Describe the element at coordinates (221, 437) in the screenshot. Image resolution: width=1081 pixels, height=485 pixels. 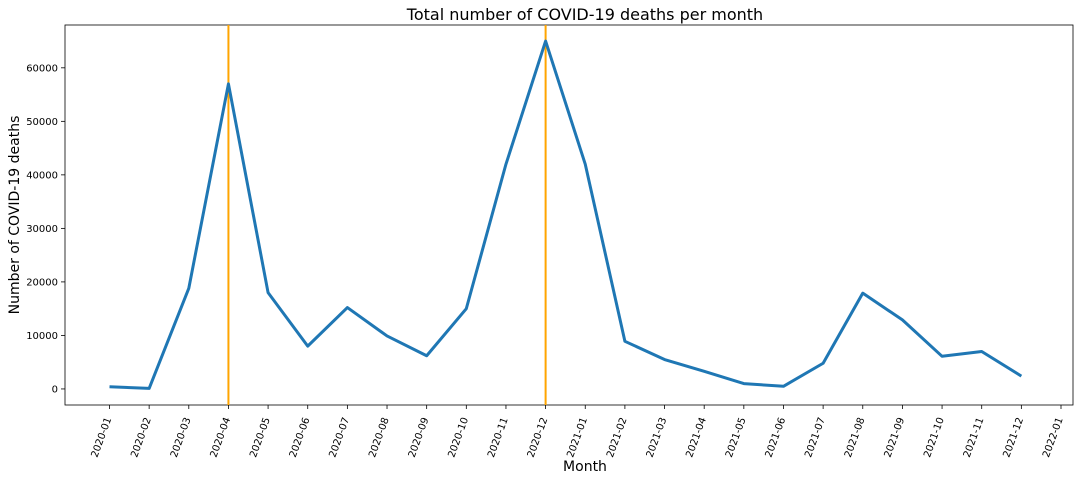
I see `x-tick-label: 2020-04` at that location.